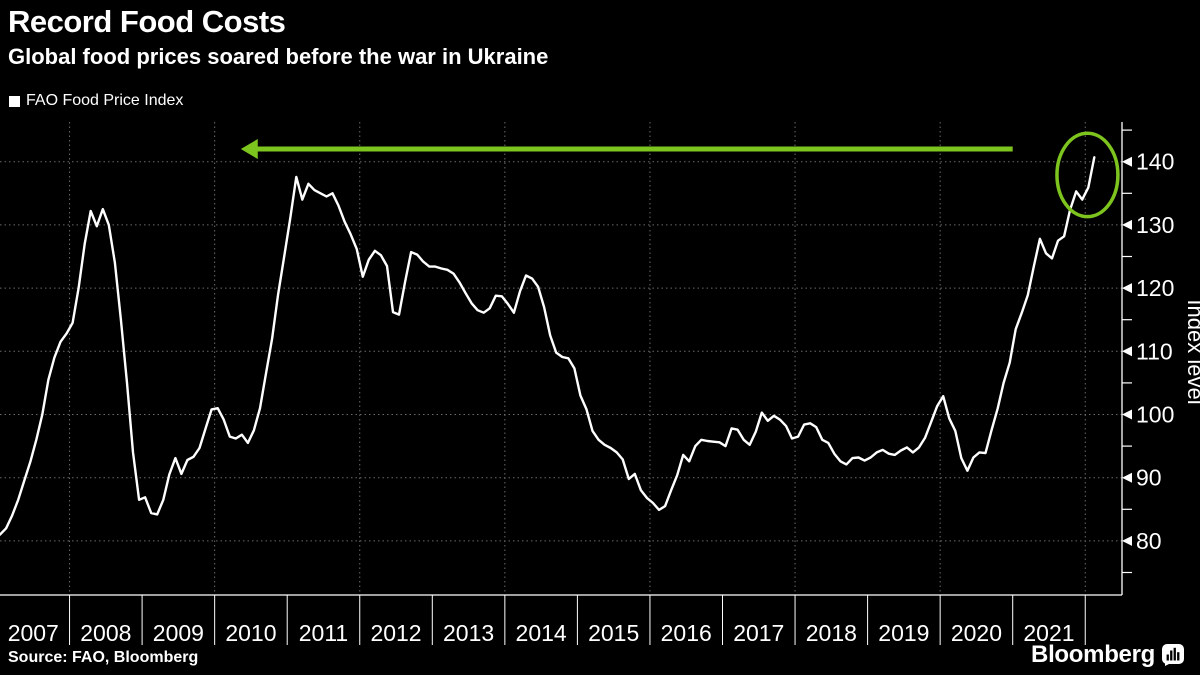 The width and height of the screenshot is (1200, 675). Describe the element at coordinates (1173, 655) in the screenshot. I see `bloomberg-logo-icon` at that location.